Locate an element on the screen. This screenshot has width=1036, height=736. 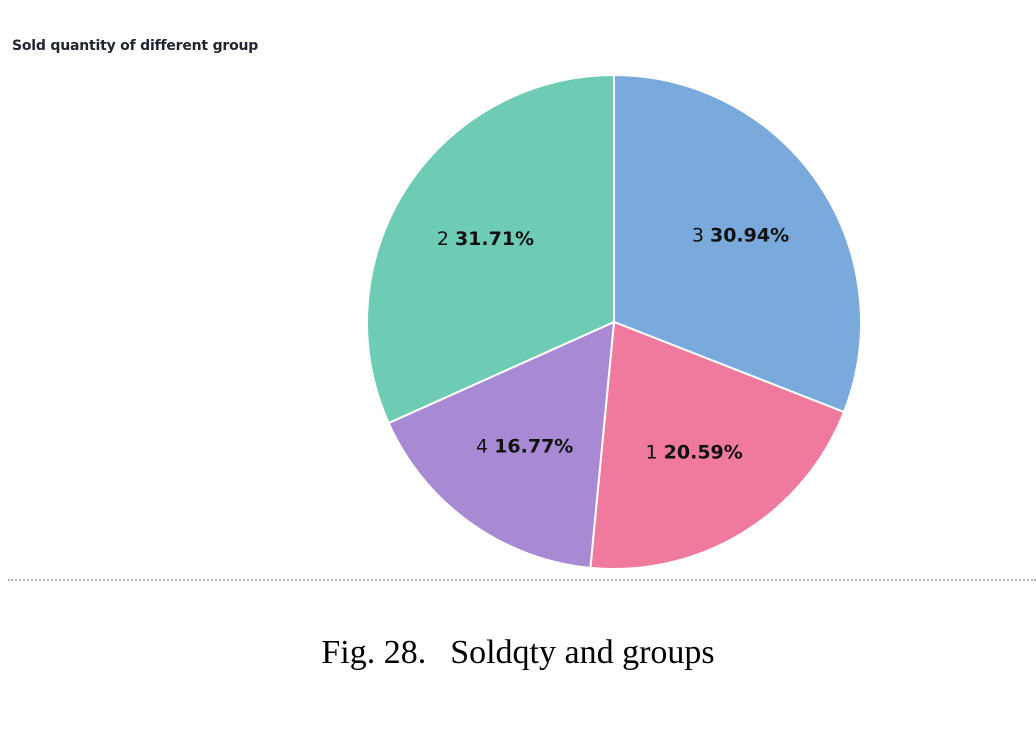
divider is located at coordinates (522, 580).